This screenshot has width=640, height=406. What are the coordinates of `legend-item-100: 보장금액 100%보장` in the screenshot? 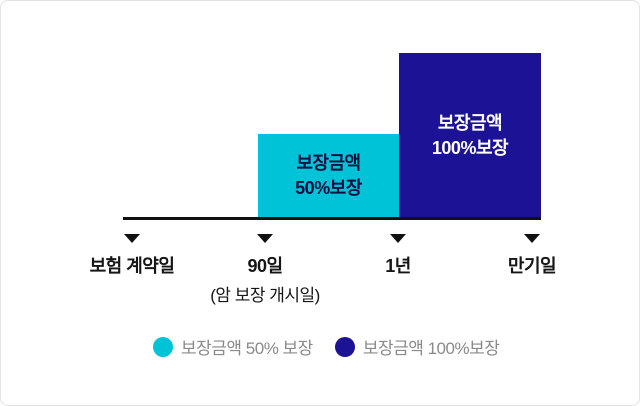 It's located at (417, 346).